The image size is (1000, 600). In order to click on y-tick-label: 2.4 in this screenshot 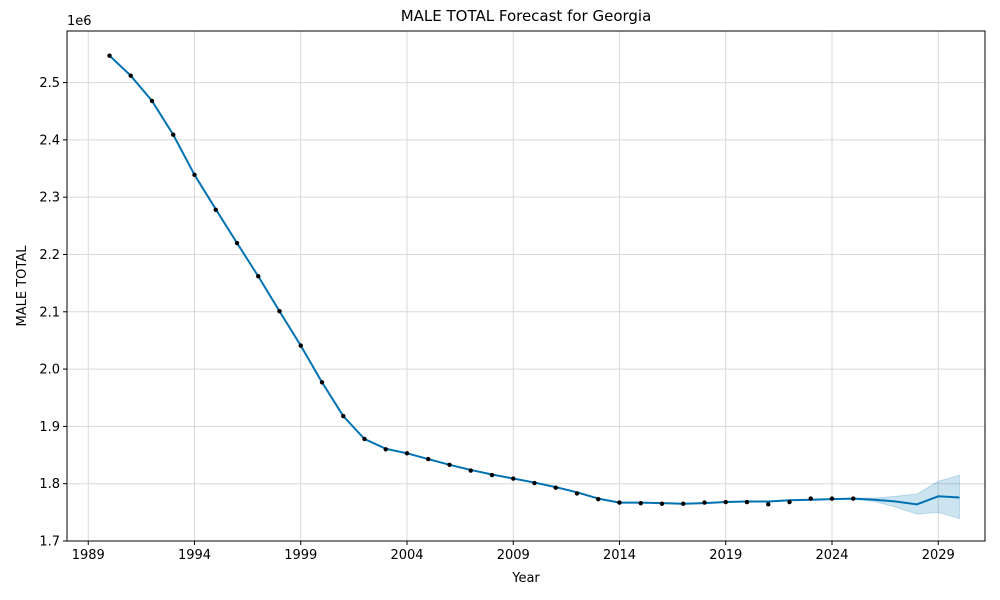, I will do `click(49, 140)`.